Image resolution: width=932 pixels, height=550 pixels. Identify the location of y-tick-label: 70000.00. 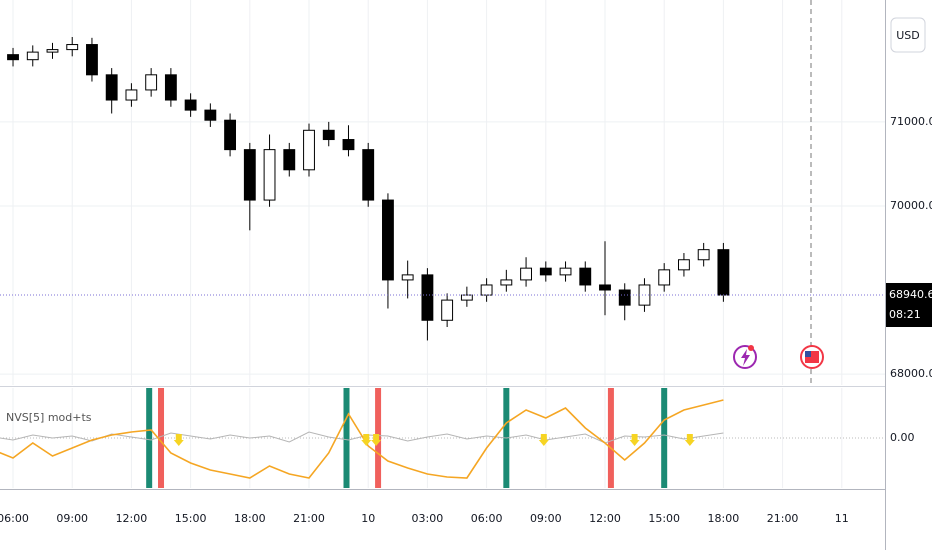
(911, 205).